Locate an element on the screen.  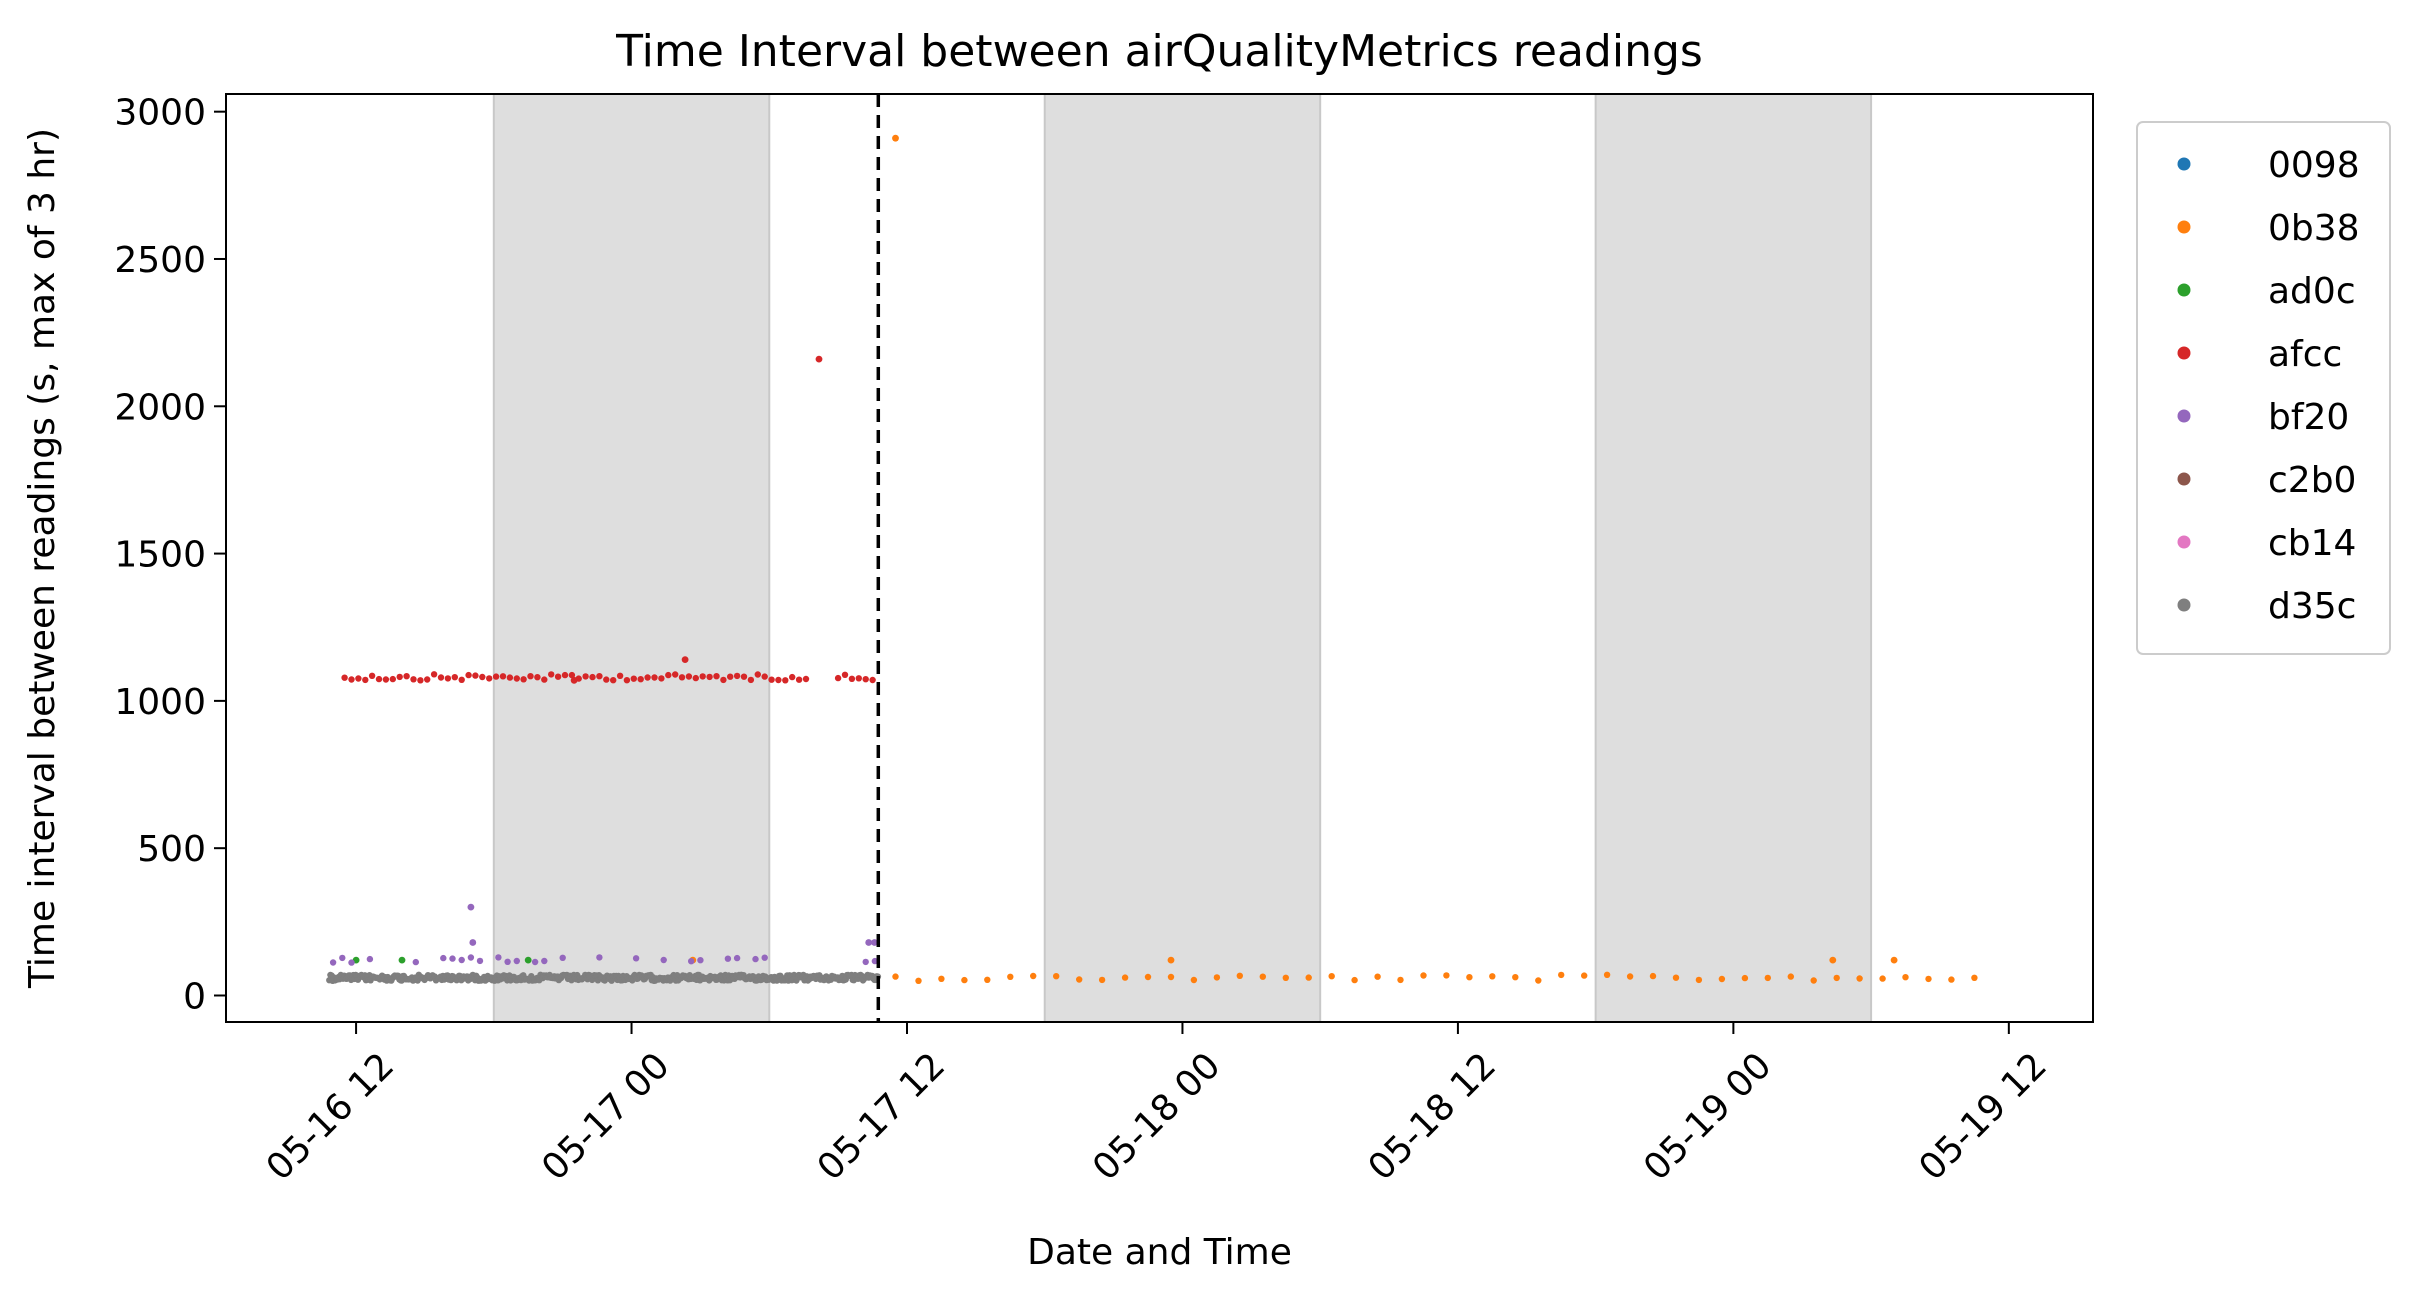
series-d35c is located at coordinates (604, 977).